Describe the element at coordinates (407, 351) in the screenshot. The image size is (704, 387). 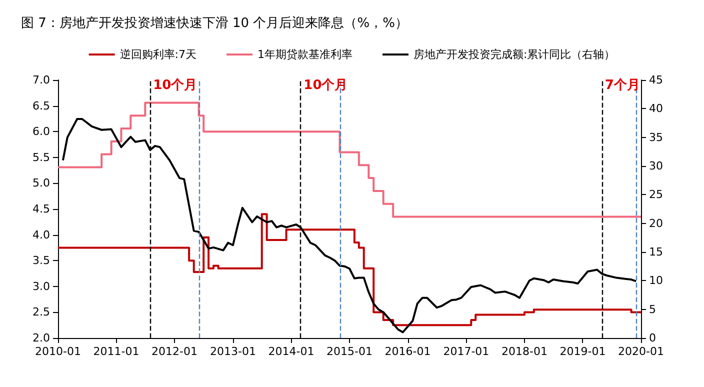
I see `x-tick-label: 2016-01` at that location.